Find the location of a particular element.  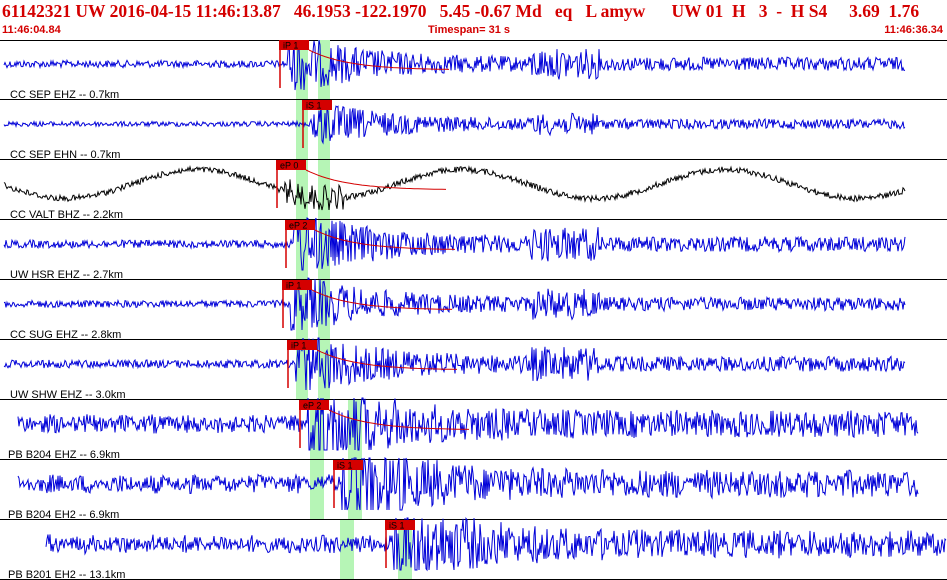

trace-row: iS 1 CC SEP EHN -- 0.7km is located at coordinates (473, 130).